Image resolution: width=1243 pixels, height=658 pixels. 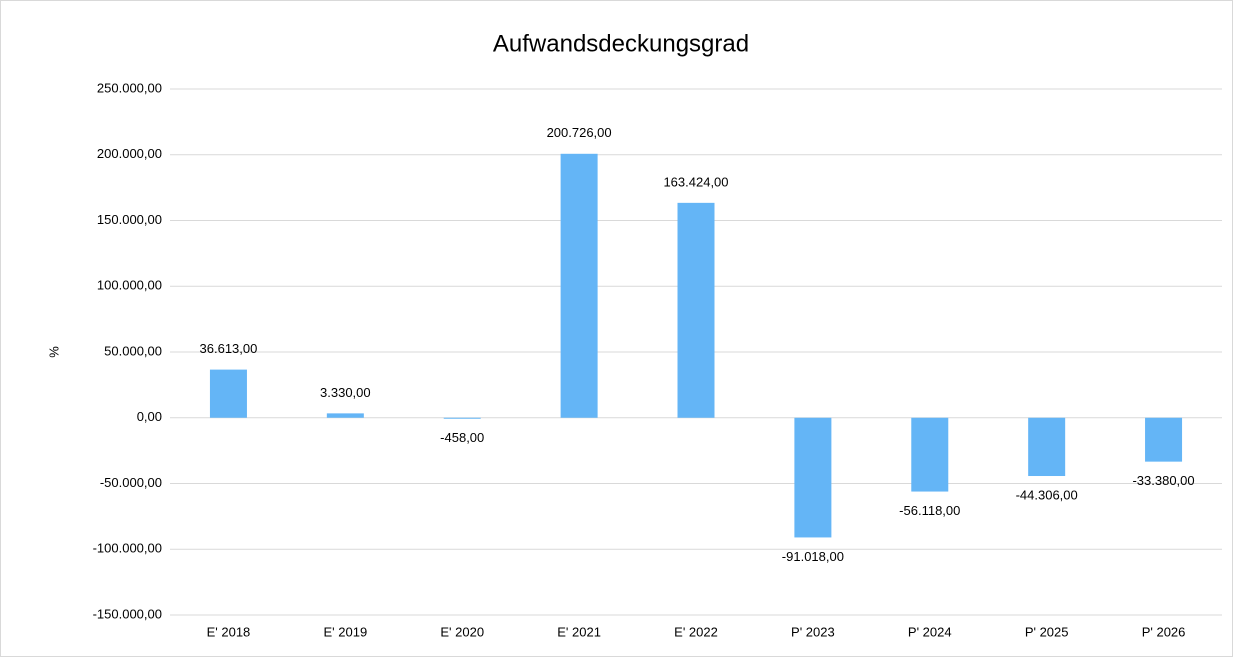 What do you see at coordinates (129, 153) in the screenshot?
I see `y-tick-label: 200.000,00` at bounding box center [129, 153].